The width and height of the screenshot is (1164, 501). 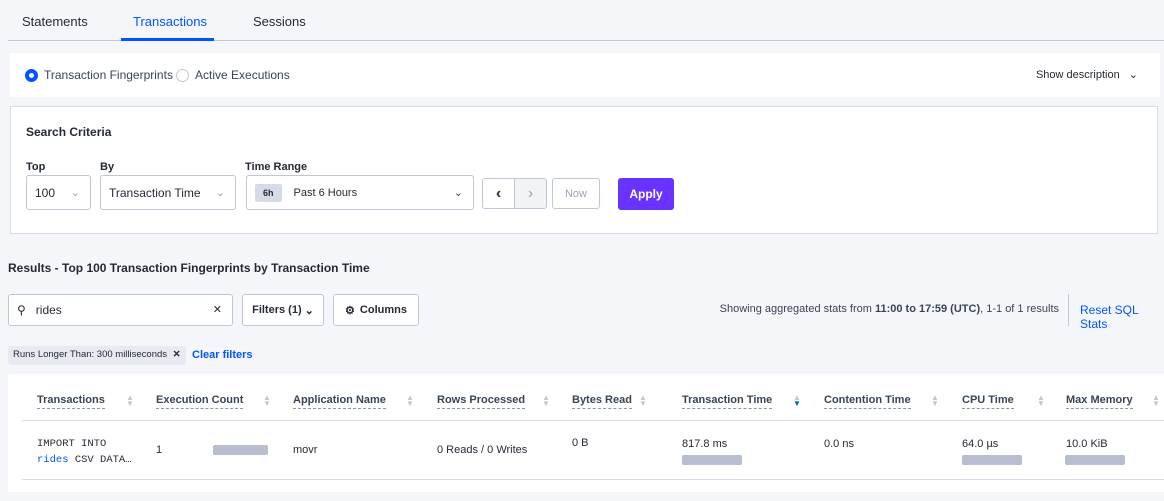 What do you see at coordinates (170, 21) in the screenshot?
I see `tab-transactions: Transactions` at bounding box center [170, 21].